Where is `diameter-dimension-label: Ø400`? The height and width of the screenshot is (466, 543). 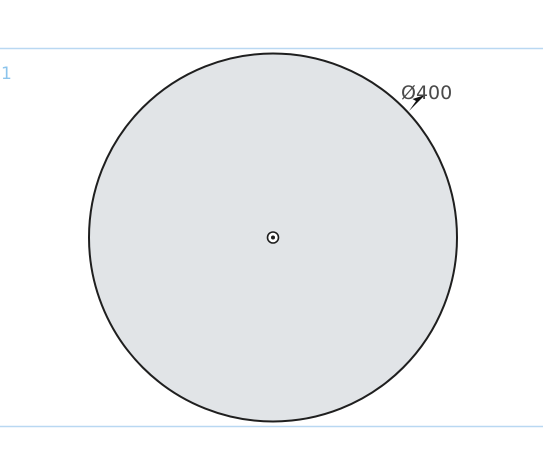
diameter-dimension-label: Ø400 is located at coordinates (426, 93).